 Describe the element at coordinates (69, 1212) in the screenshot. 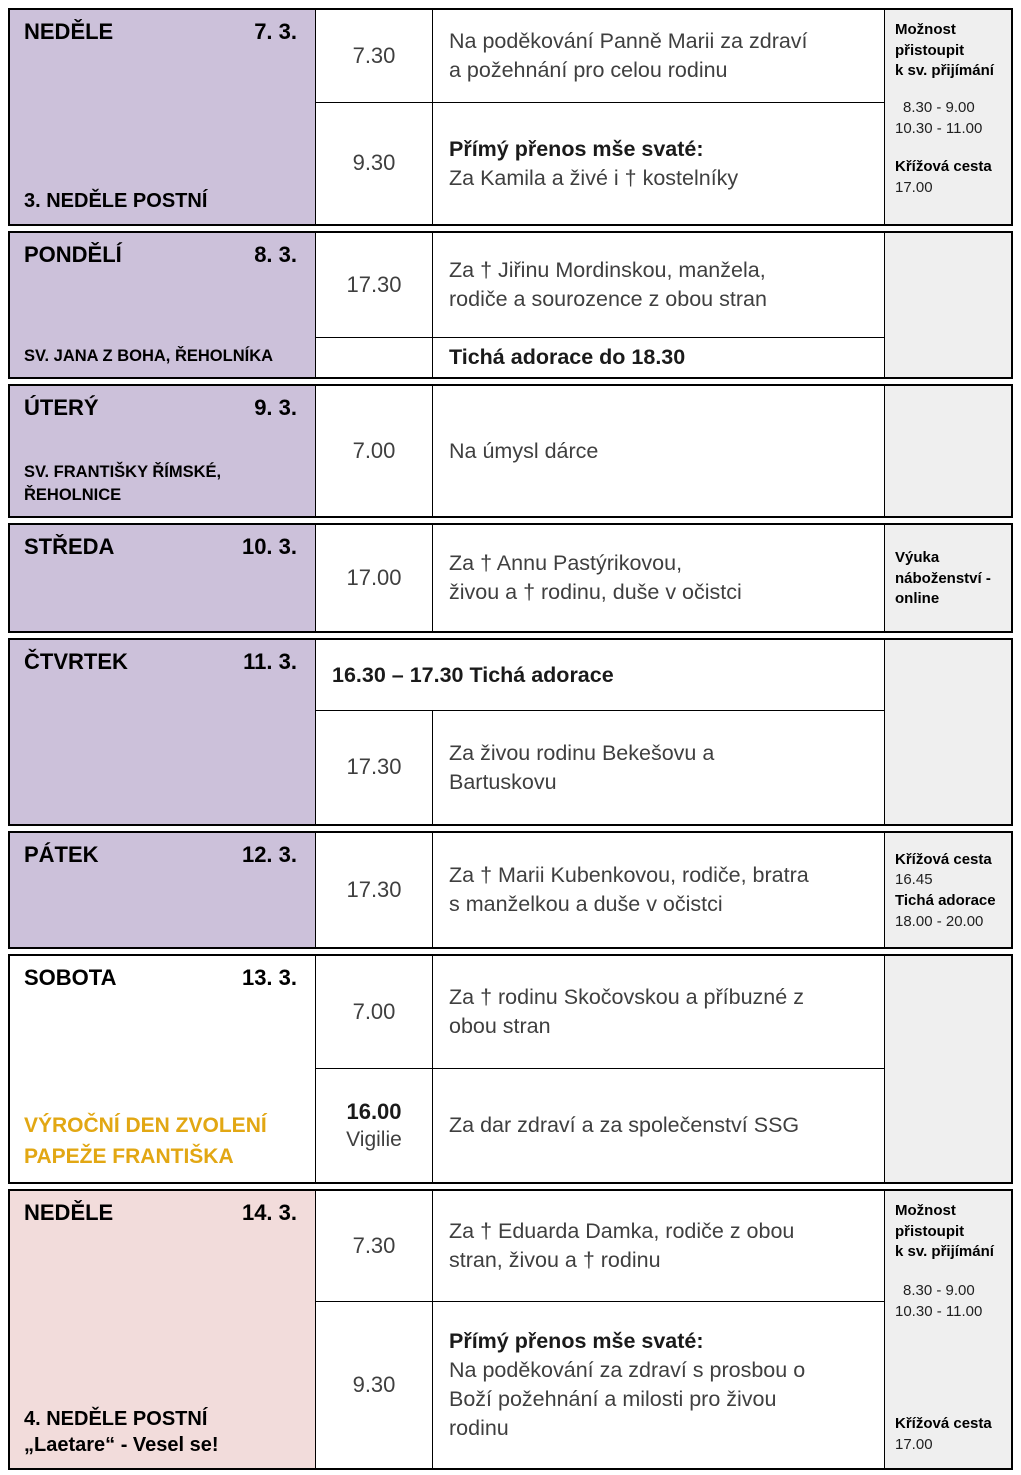

I see `day-name: NEDĚLE` at that location.